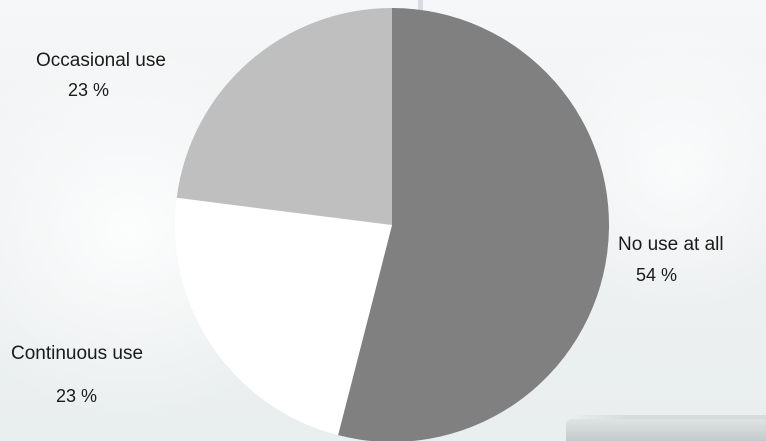 The width and height of the screenshot is (766, 441). What do you see at coordinates (101, 60) in the screenshot?
I see `slice-label-occasional-use: Occasional use` at bounding box center [101, 60].